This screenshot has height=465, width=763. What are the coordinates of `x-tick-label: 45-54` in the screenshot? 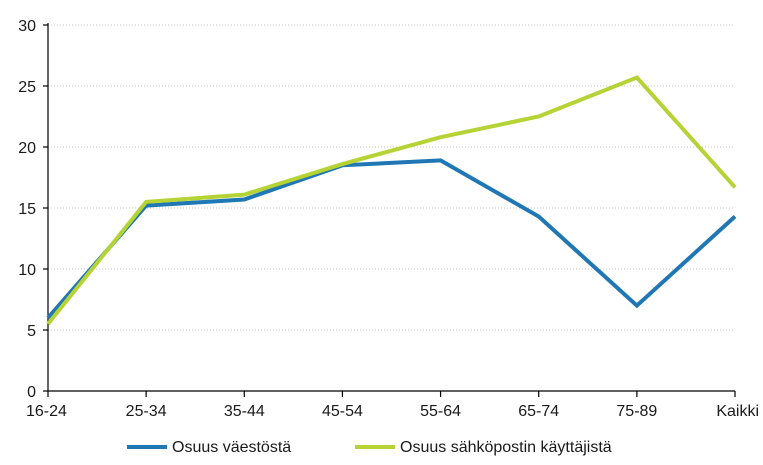 It's located at (342, 411).